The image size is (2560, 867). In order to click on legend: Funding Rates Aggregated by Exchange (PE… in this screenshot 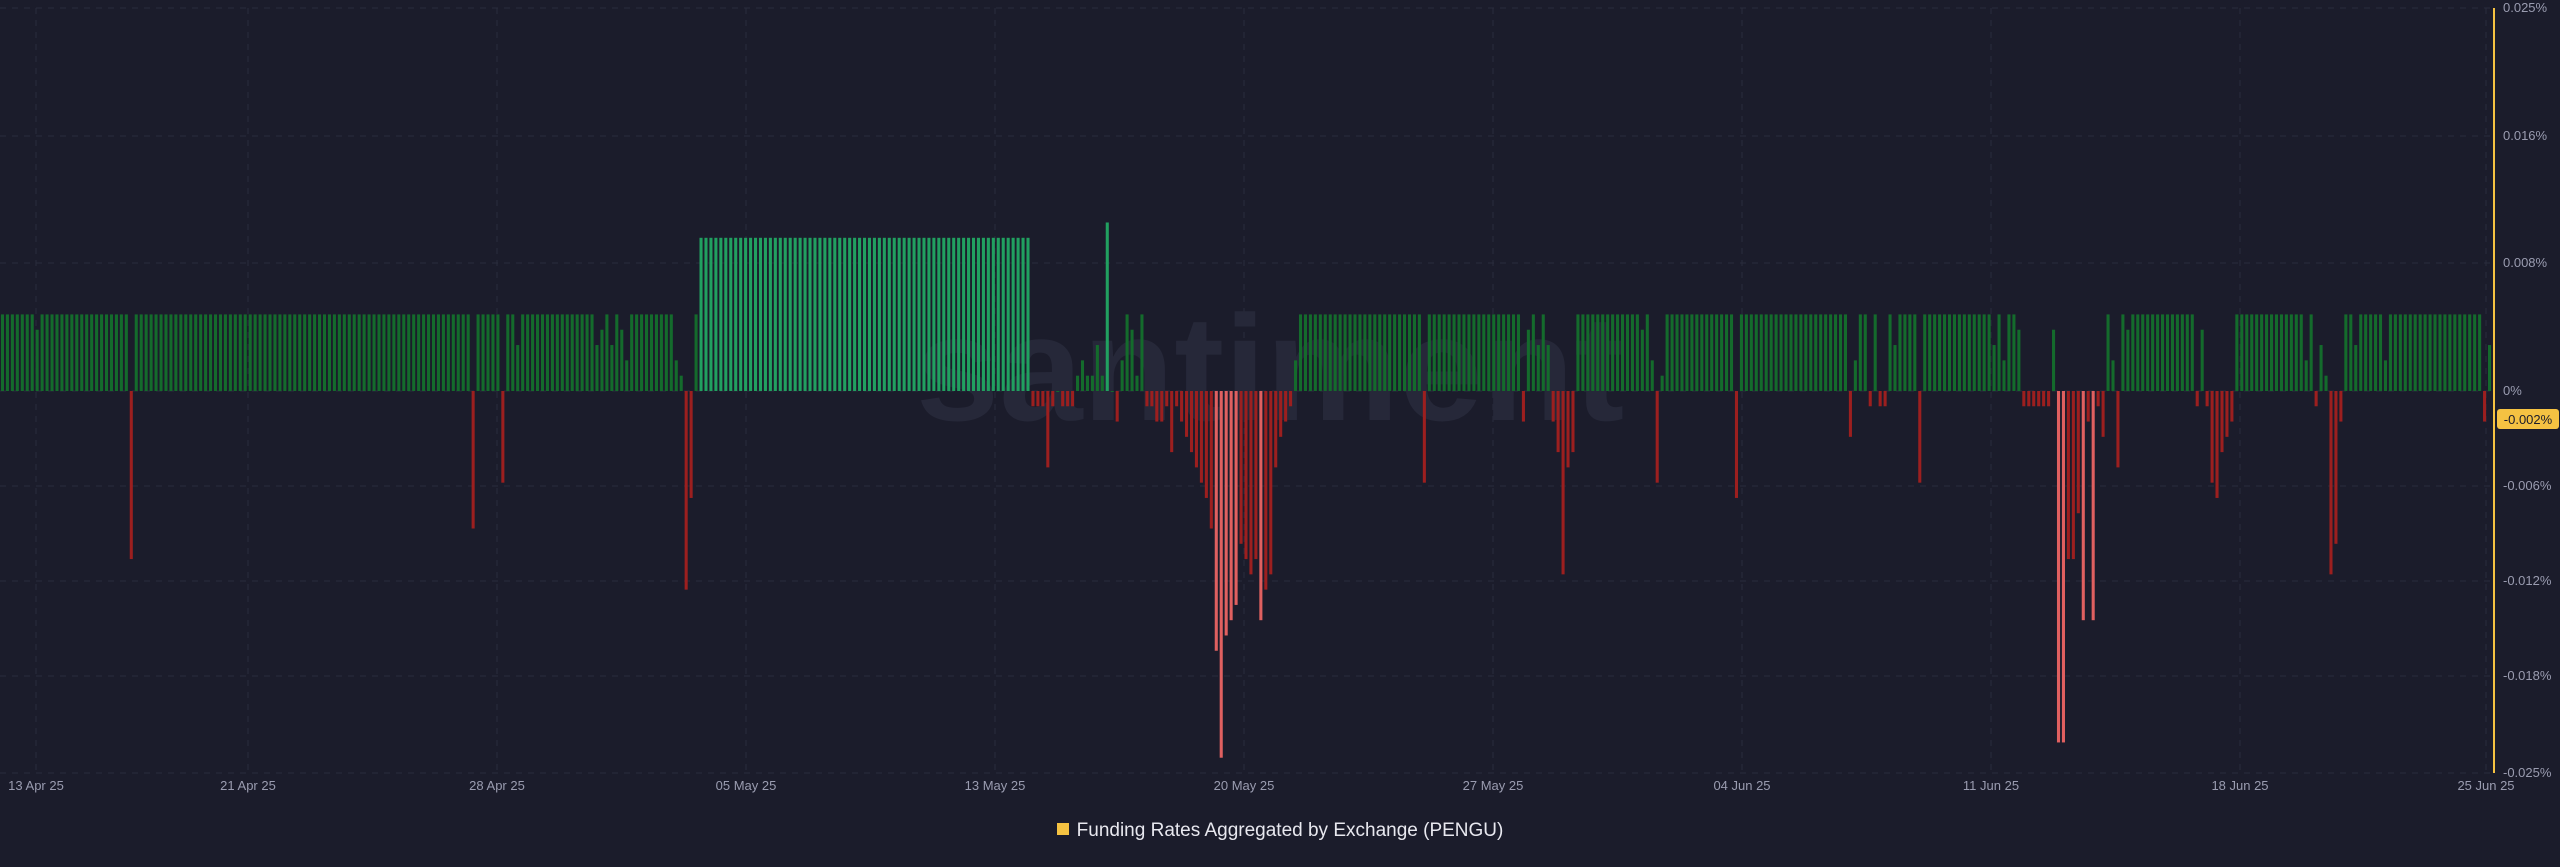, I will do `click(1280, 831)`.